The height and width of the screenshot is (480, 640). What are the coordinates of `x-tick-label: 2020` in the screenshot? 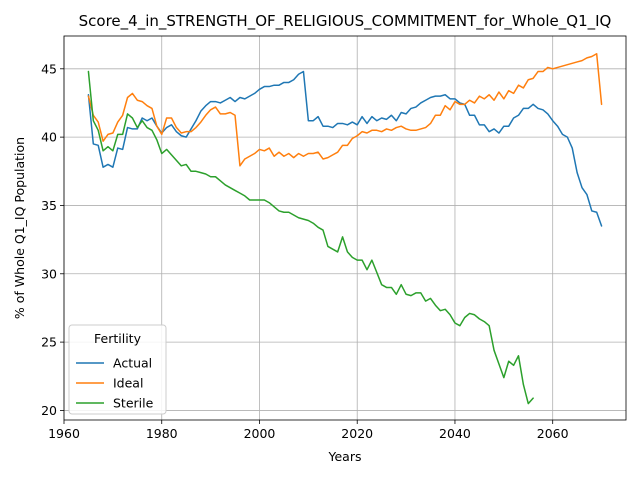 It's located at (357, 433).